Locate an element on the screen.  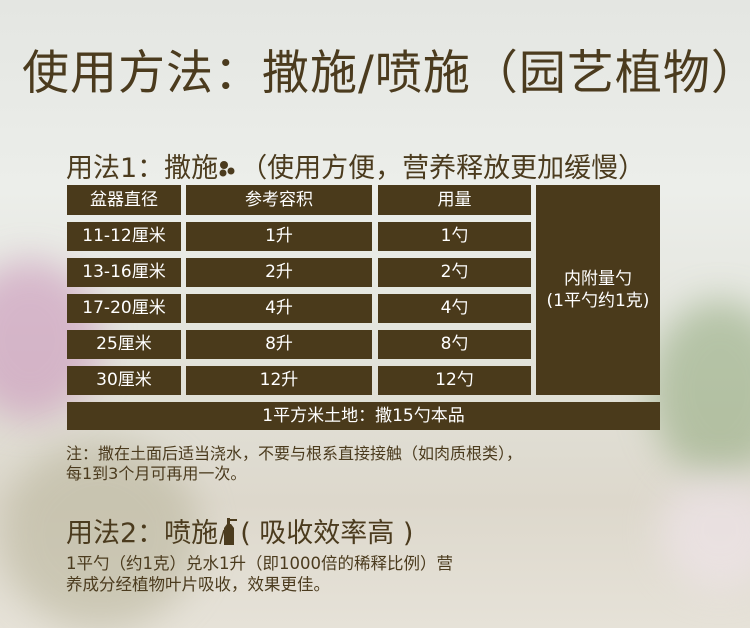
method1-label: 用法1：撒施 is located at coordinates (142, 168).